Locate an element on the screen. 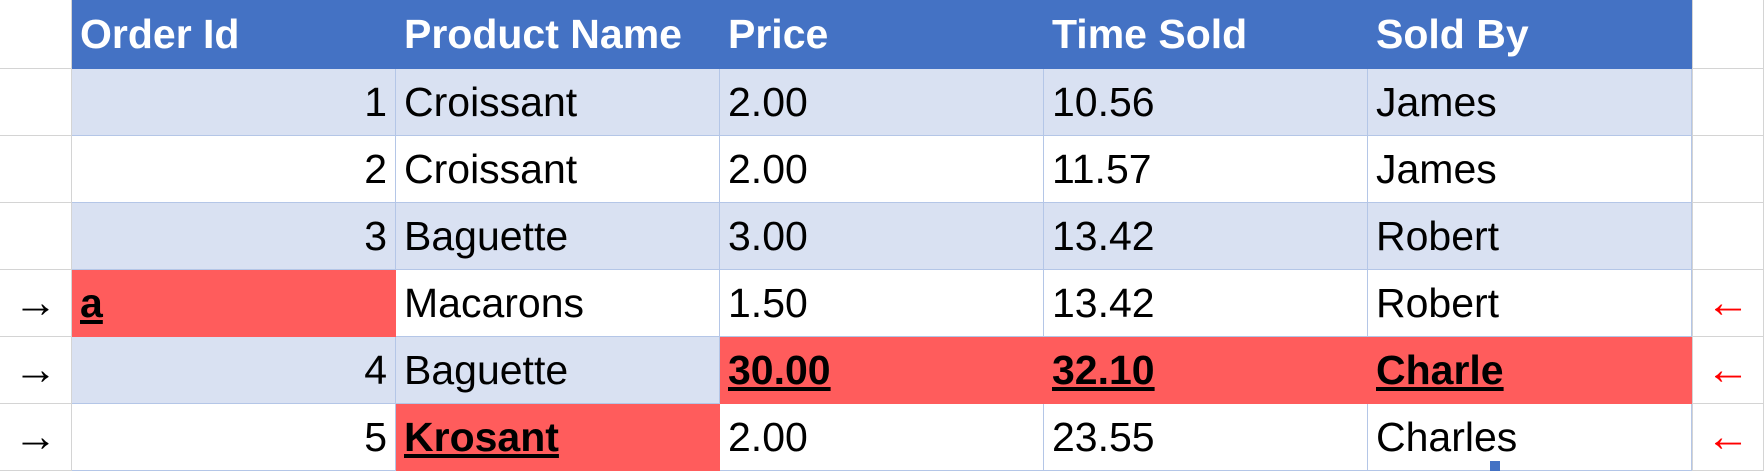 The image size is (1764, 471). cell-order-id: 1 is located at coordinates (234, 102).